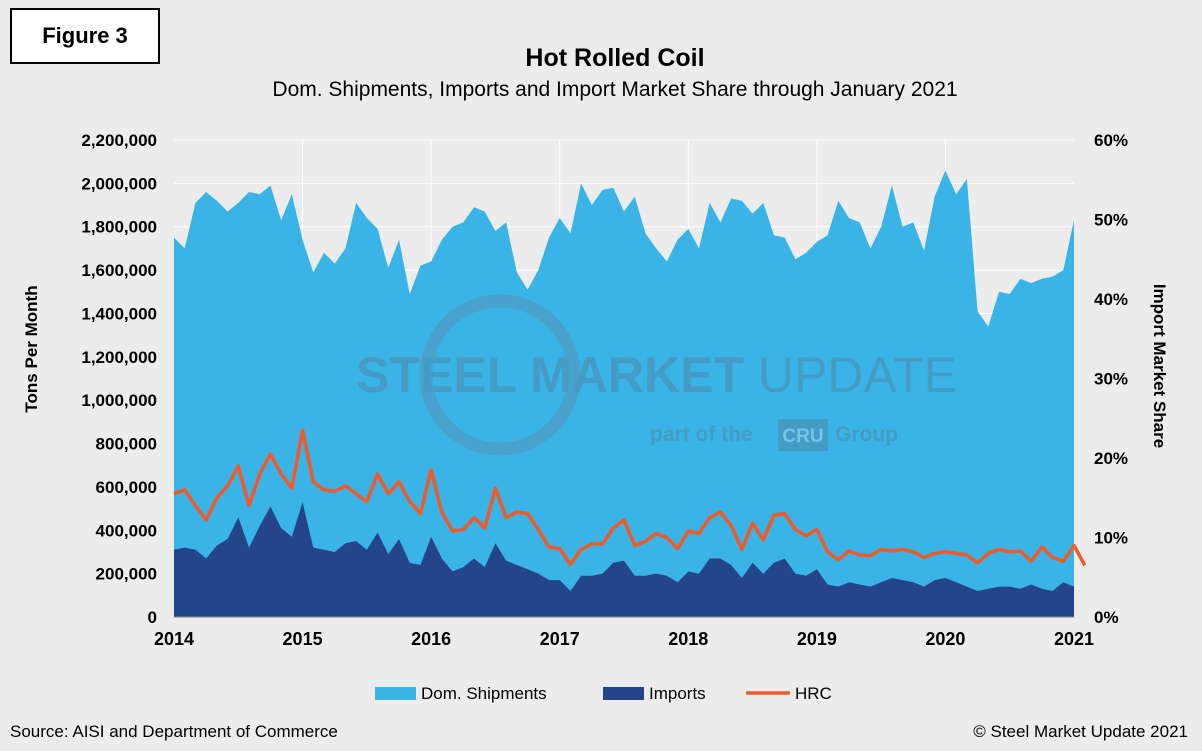 The image size is (1202, 751). I want to click on y-tick-label: 600,000, so click(126, 487).